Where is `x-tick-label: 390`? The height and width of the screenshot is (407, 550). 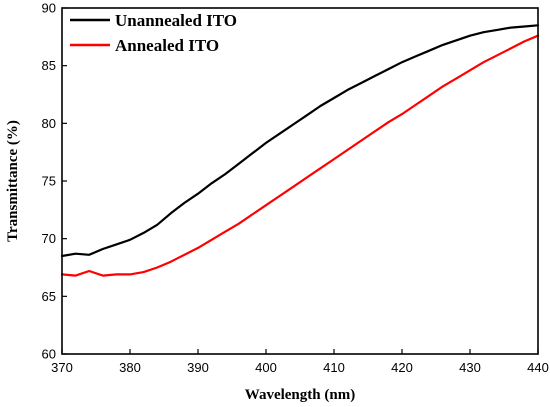
x-tick-label: 390 is located at coordinates (198, 367).